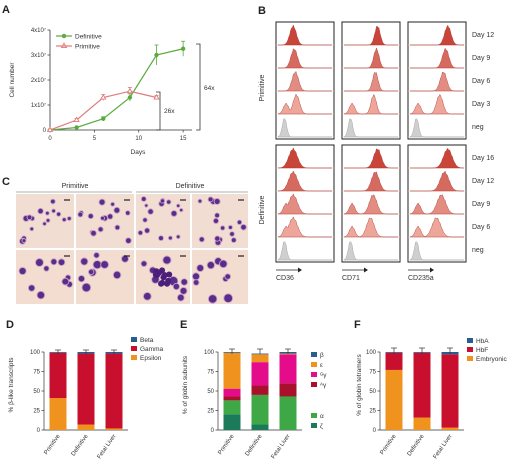  What do you see at coordinates (351, 278) in the screenshot?
I see `marker-label: CD71` at bounding box center [351, 278].